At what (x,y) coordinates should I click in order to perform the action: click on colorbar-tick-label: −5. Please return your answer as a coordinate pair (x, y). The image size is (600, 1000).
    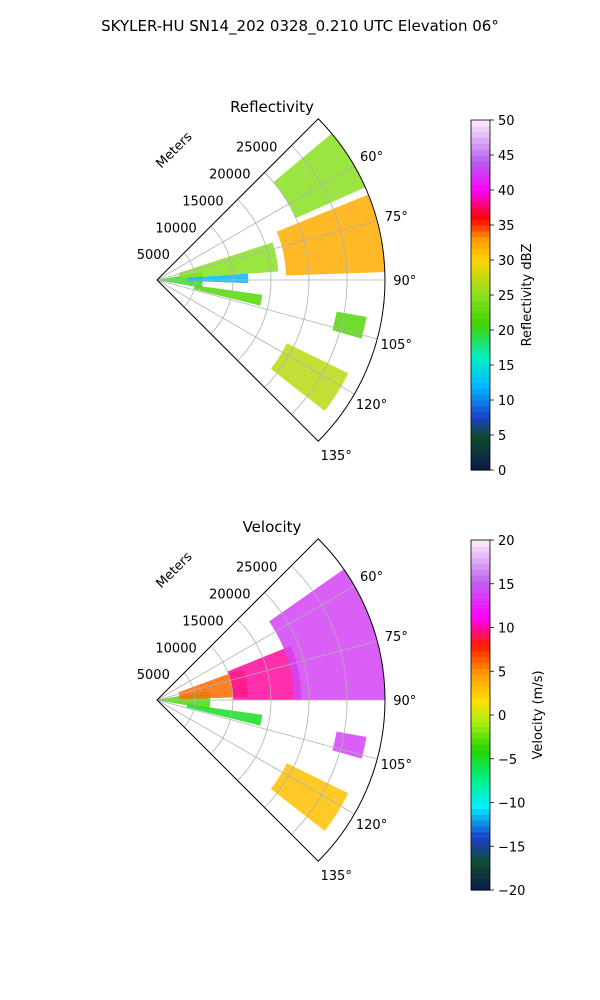
    Looking at the image, I should click on (507, 760).